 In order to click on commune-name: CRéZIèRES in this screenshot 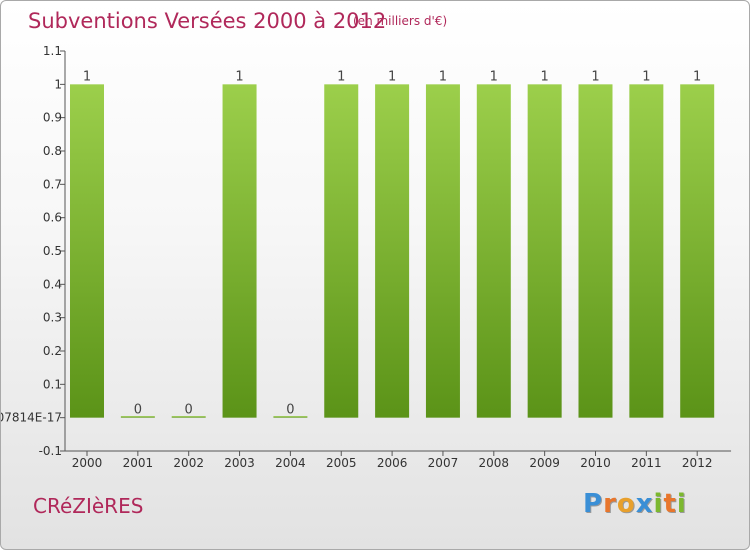, I will do `click(88, 506)`.